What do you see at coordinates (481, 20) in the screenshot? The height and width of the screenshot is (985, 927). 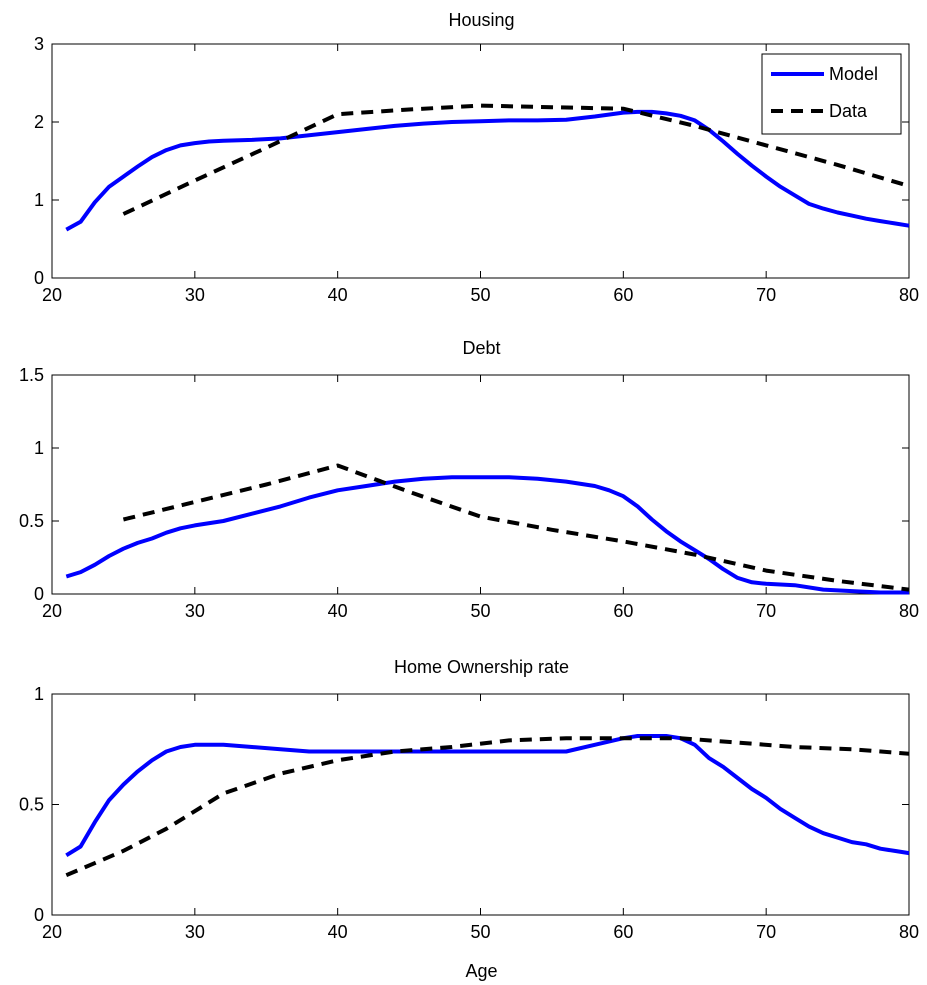 I see `panel-title: Housing` at bounding box center [481, 20].